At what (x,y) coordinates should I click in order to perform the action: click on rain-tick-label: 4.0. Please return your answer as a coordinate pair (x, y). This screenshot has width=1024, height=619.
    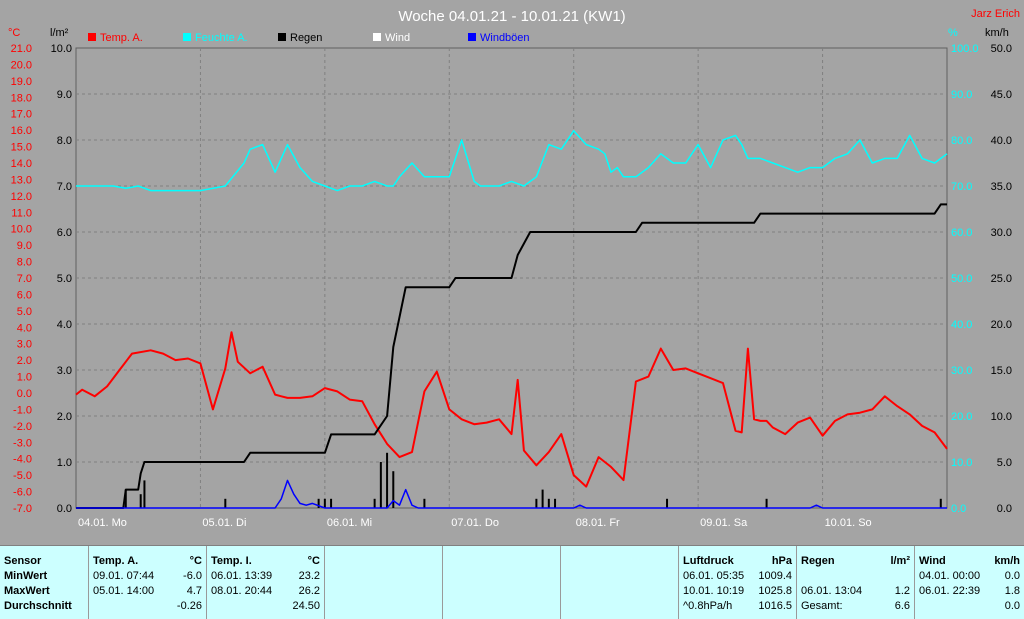
    Looking at the image, I should click on (64, 325).